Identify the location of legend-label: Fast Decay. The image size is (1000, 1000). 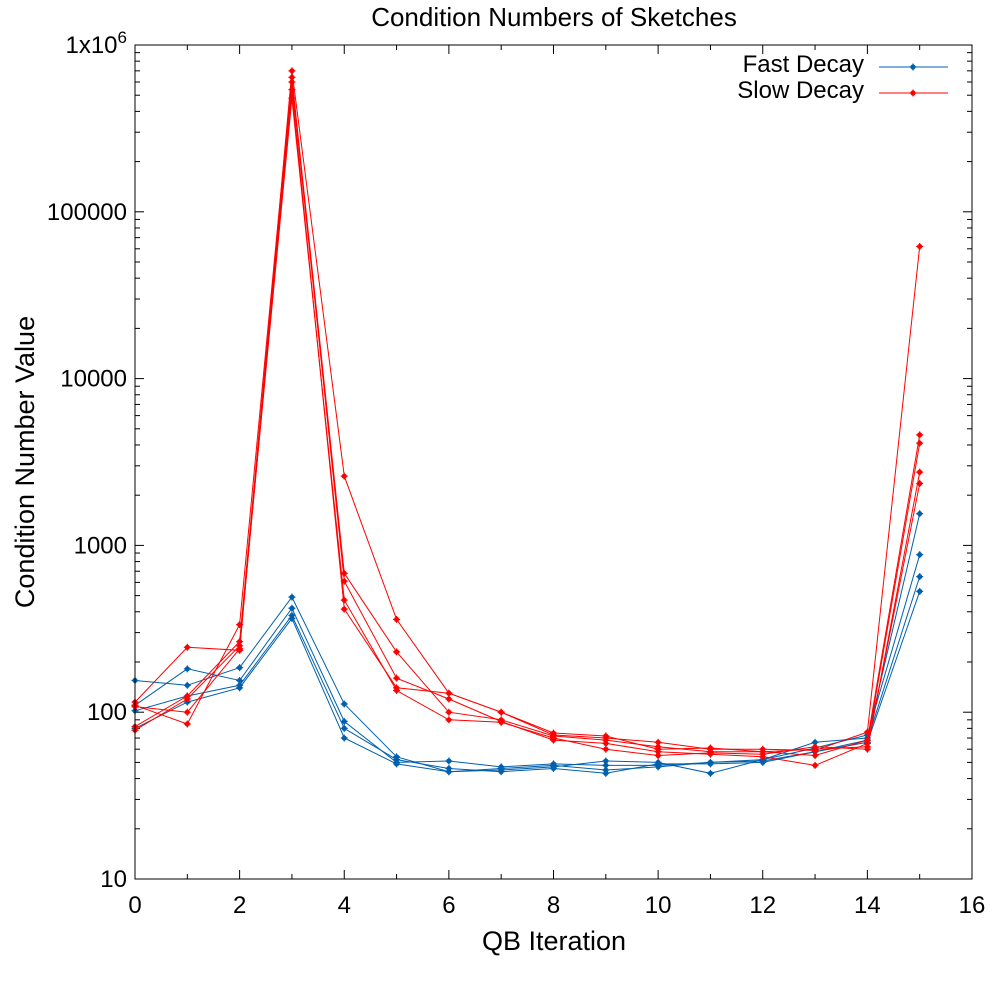
(803, 64).